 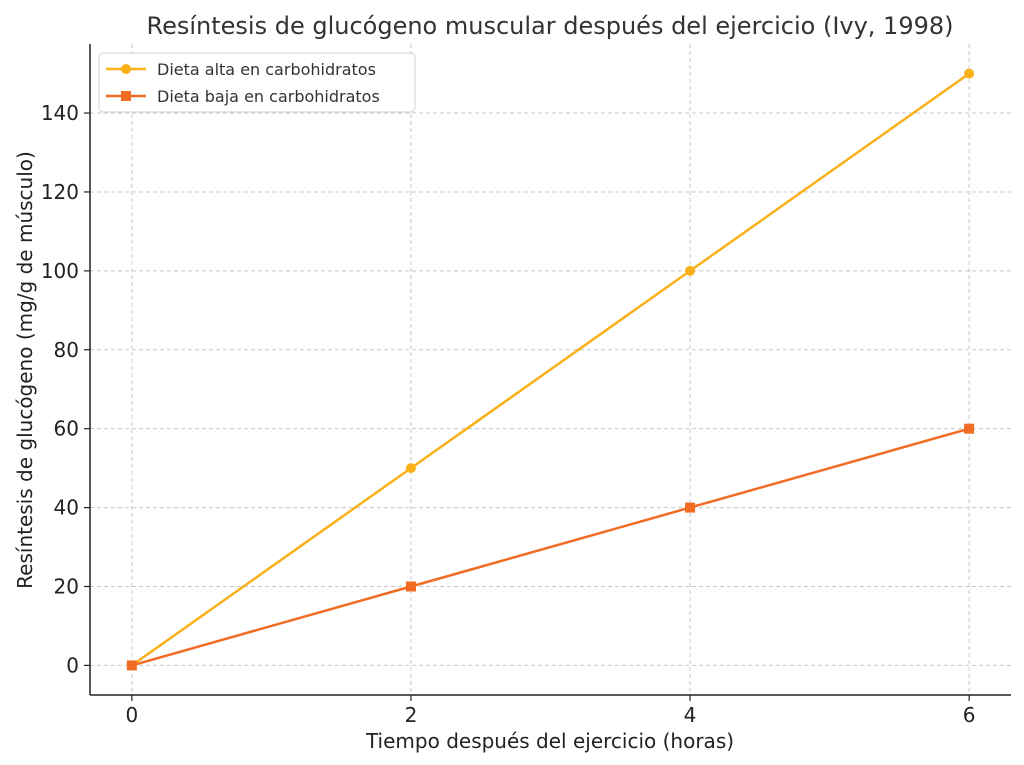 I want to click on x-axis-label: Tiempo después del ejercicio (horas), so click(x=549, y=741).